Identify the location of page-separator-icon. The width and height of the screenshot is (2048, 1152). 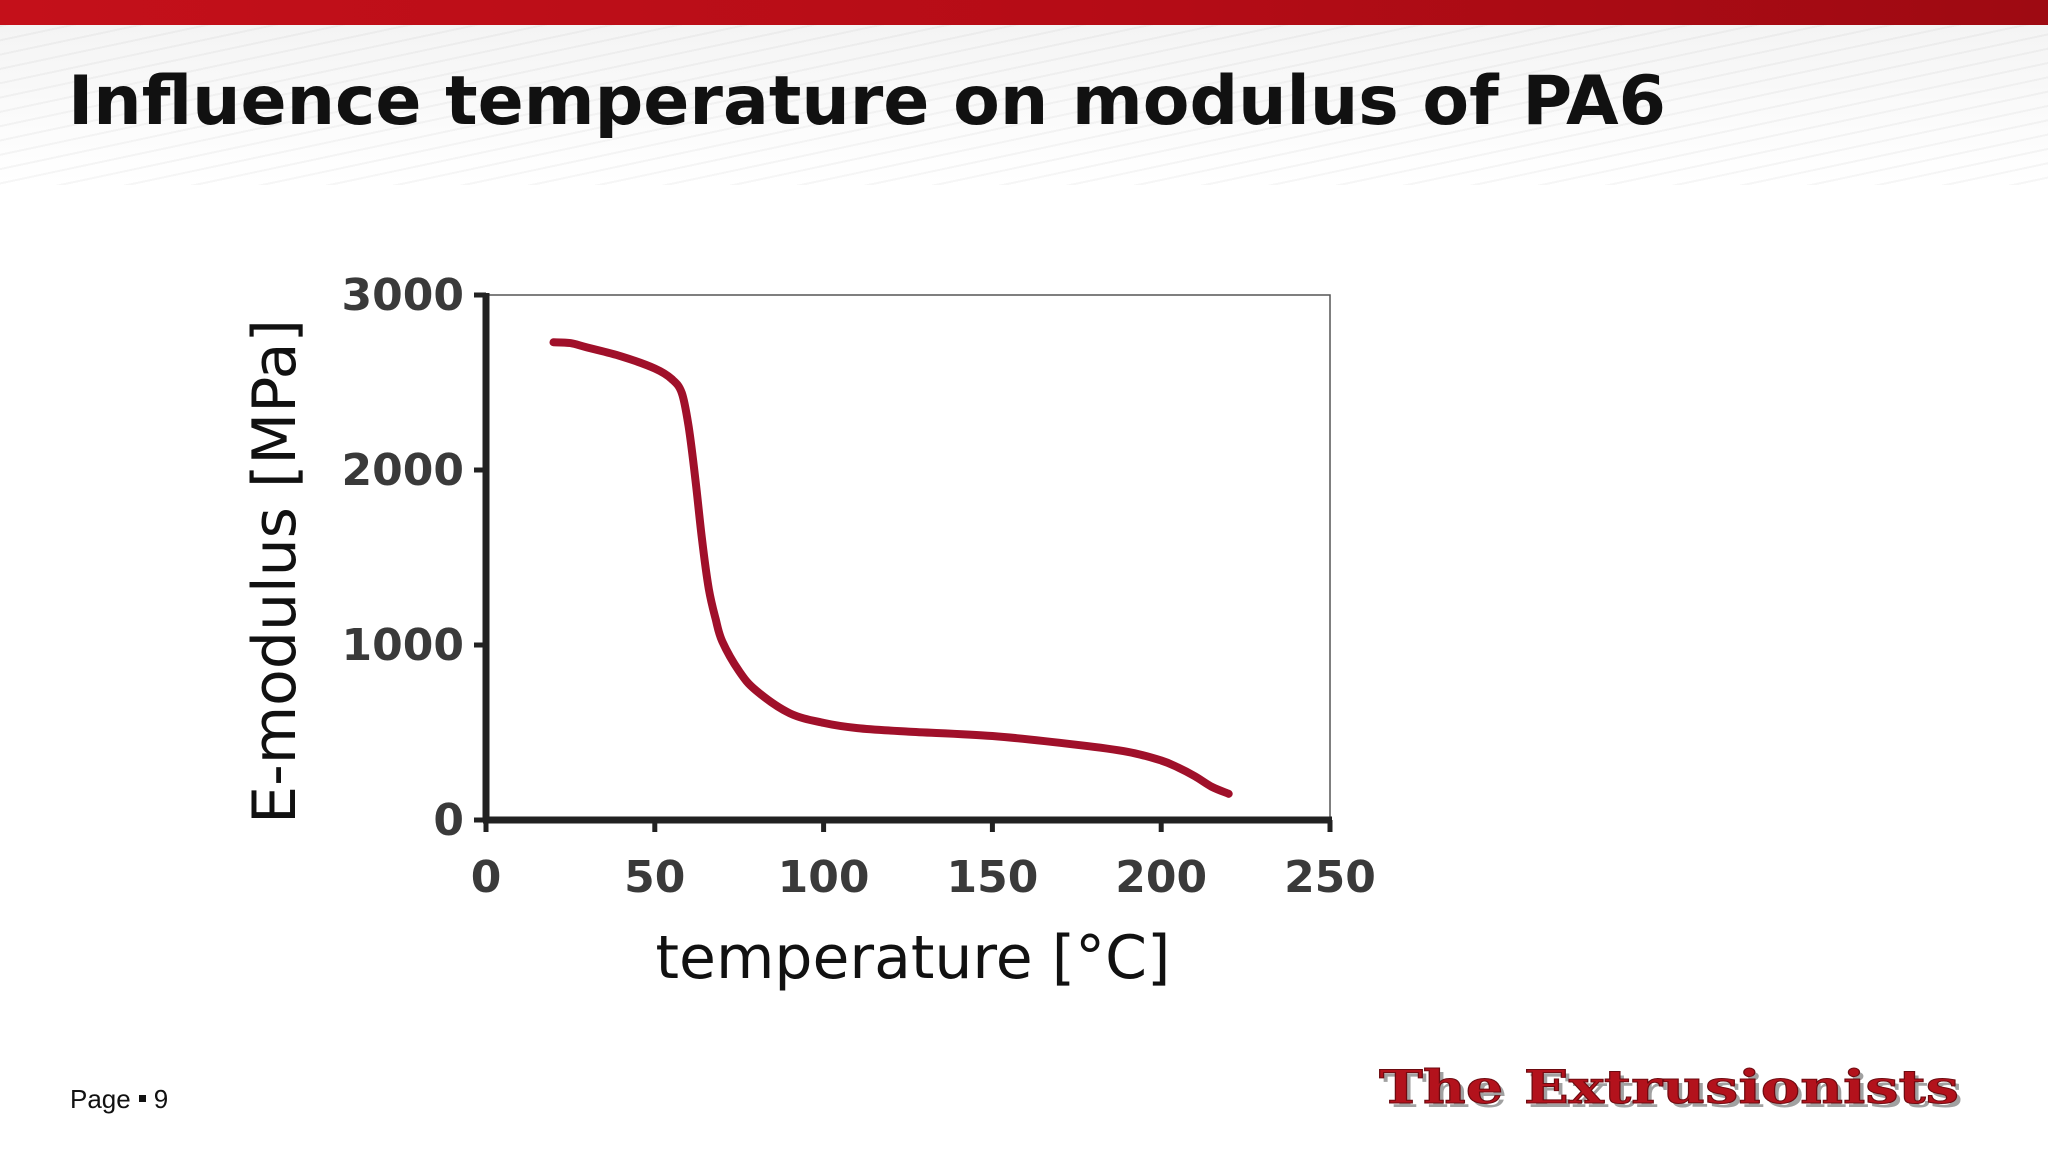
(142, 1099).